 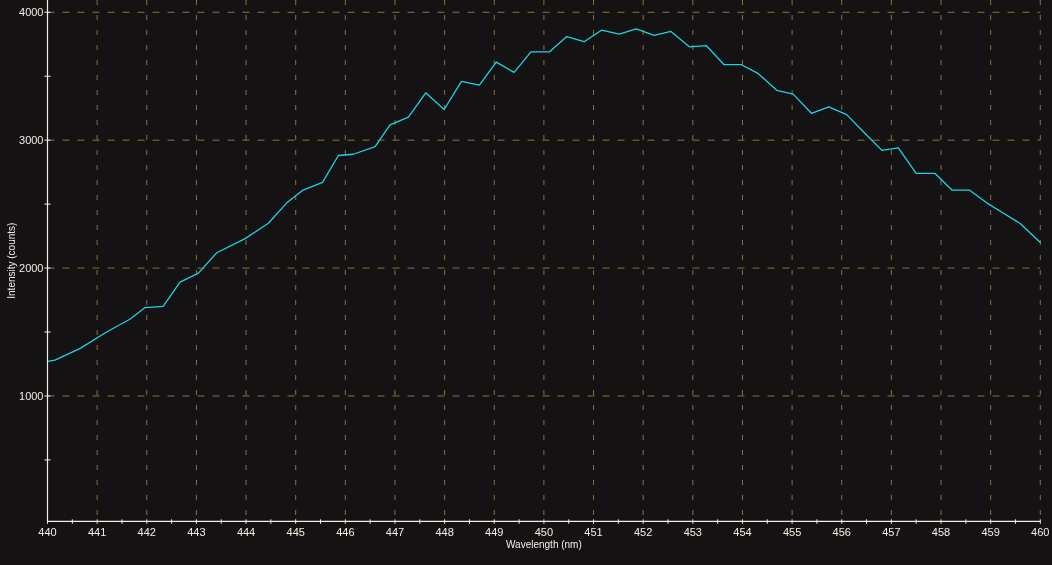 I want to click on x-tick-label: 457, so click(x=891, y=531).